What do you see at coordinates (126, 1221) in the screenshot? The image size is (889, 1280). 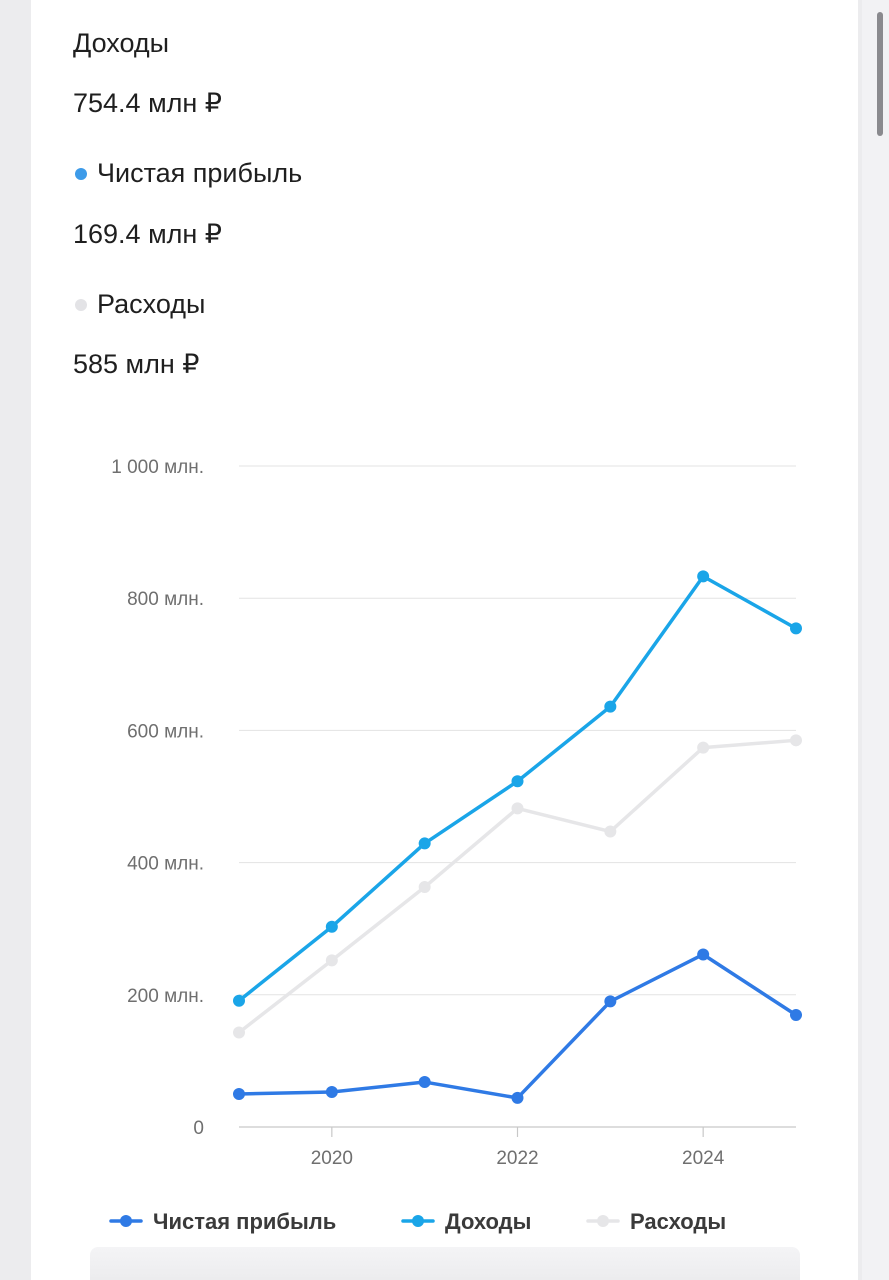 I see `legend-marker-profit` at bounding box center [126, 1221].